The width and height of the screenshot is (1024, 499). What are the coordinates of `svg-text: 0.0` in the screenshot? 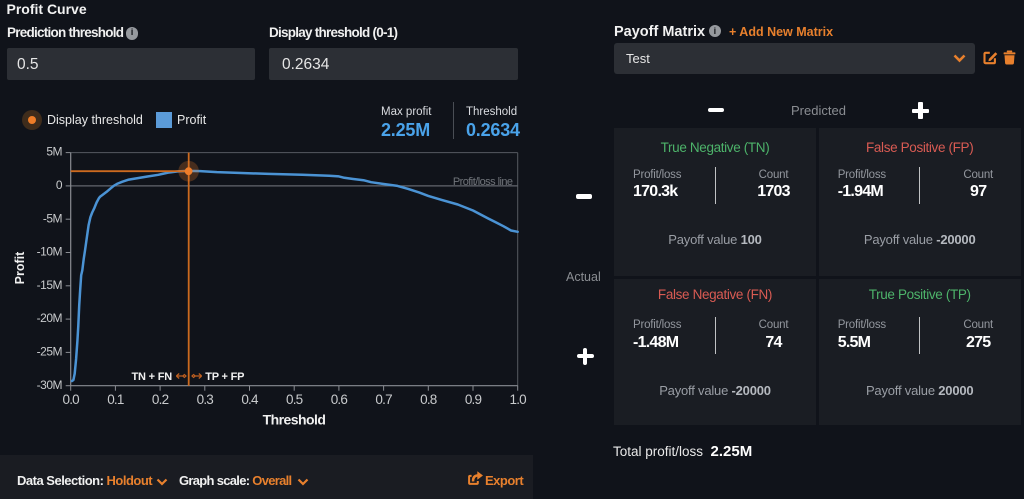 It's located at (71, 399).